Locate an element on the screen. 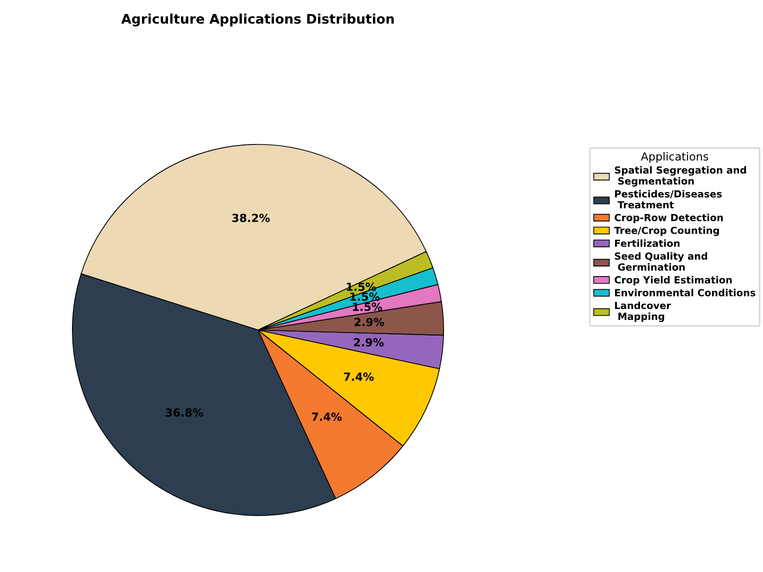  legend-label: Spatial Segregation and Segmentation is located at coordinates (680, 176).